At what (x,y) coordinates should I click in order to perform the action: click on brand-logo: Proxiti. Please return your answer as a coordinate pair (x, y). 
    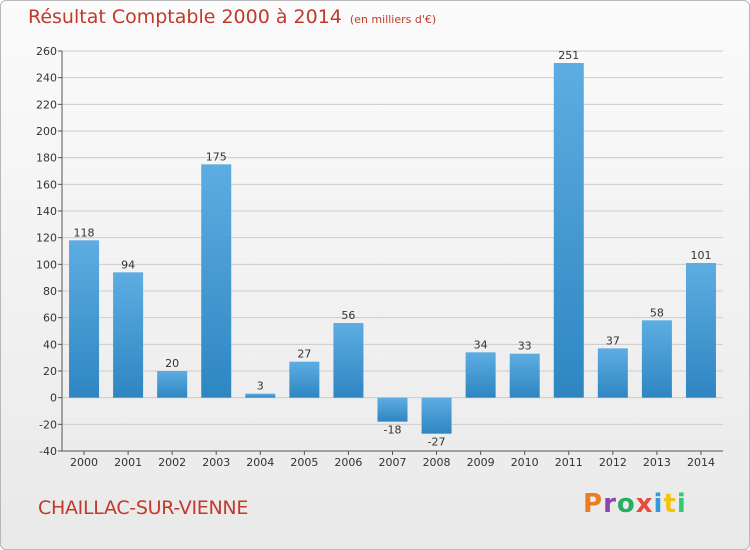
    Looking at the image, I should click on (635, 504).